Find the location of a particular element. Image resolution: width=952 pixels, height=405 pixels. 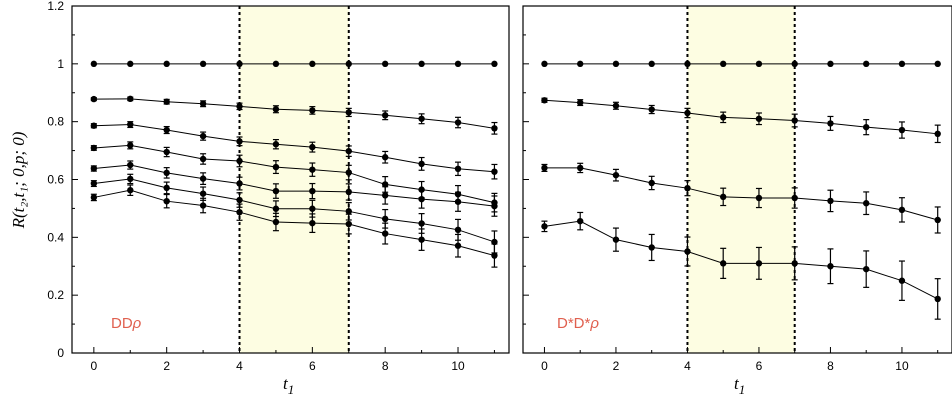

panel-right-x-axis-title: t1 is located at coordinates (739, 385).